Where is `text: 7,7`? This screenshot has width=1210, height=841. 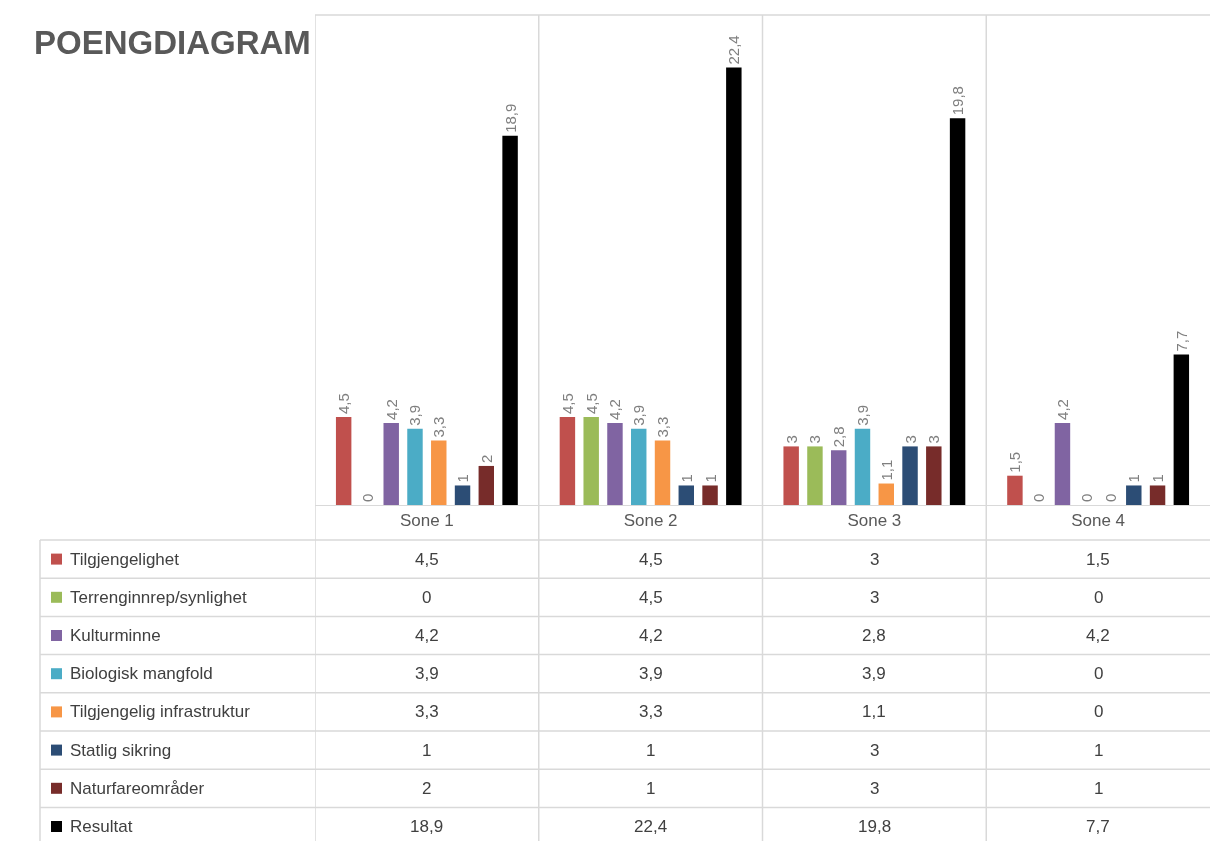
text: 7,7 is located at coordinates (1181, 341).